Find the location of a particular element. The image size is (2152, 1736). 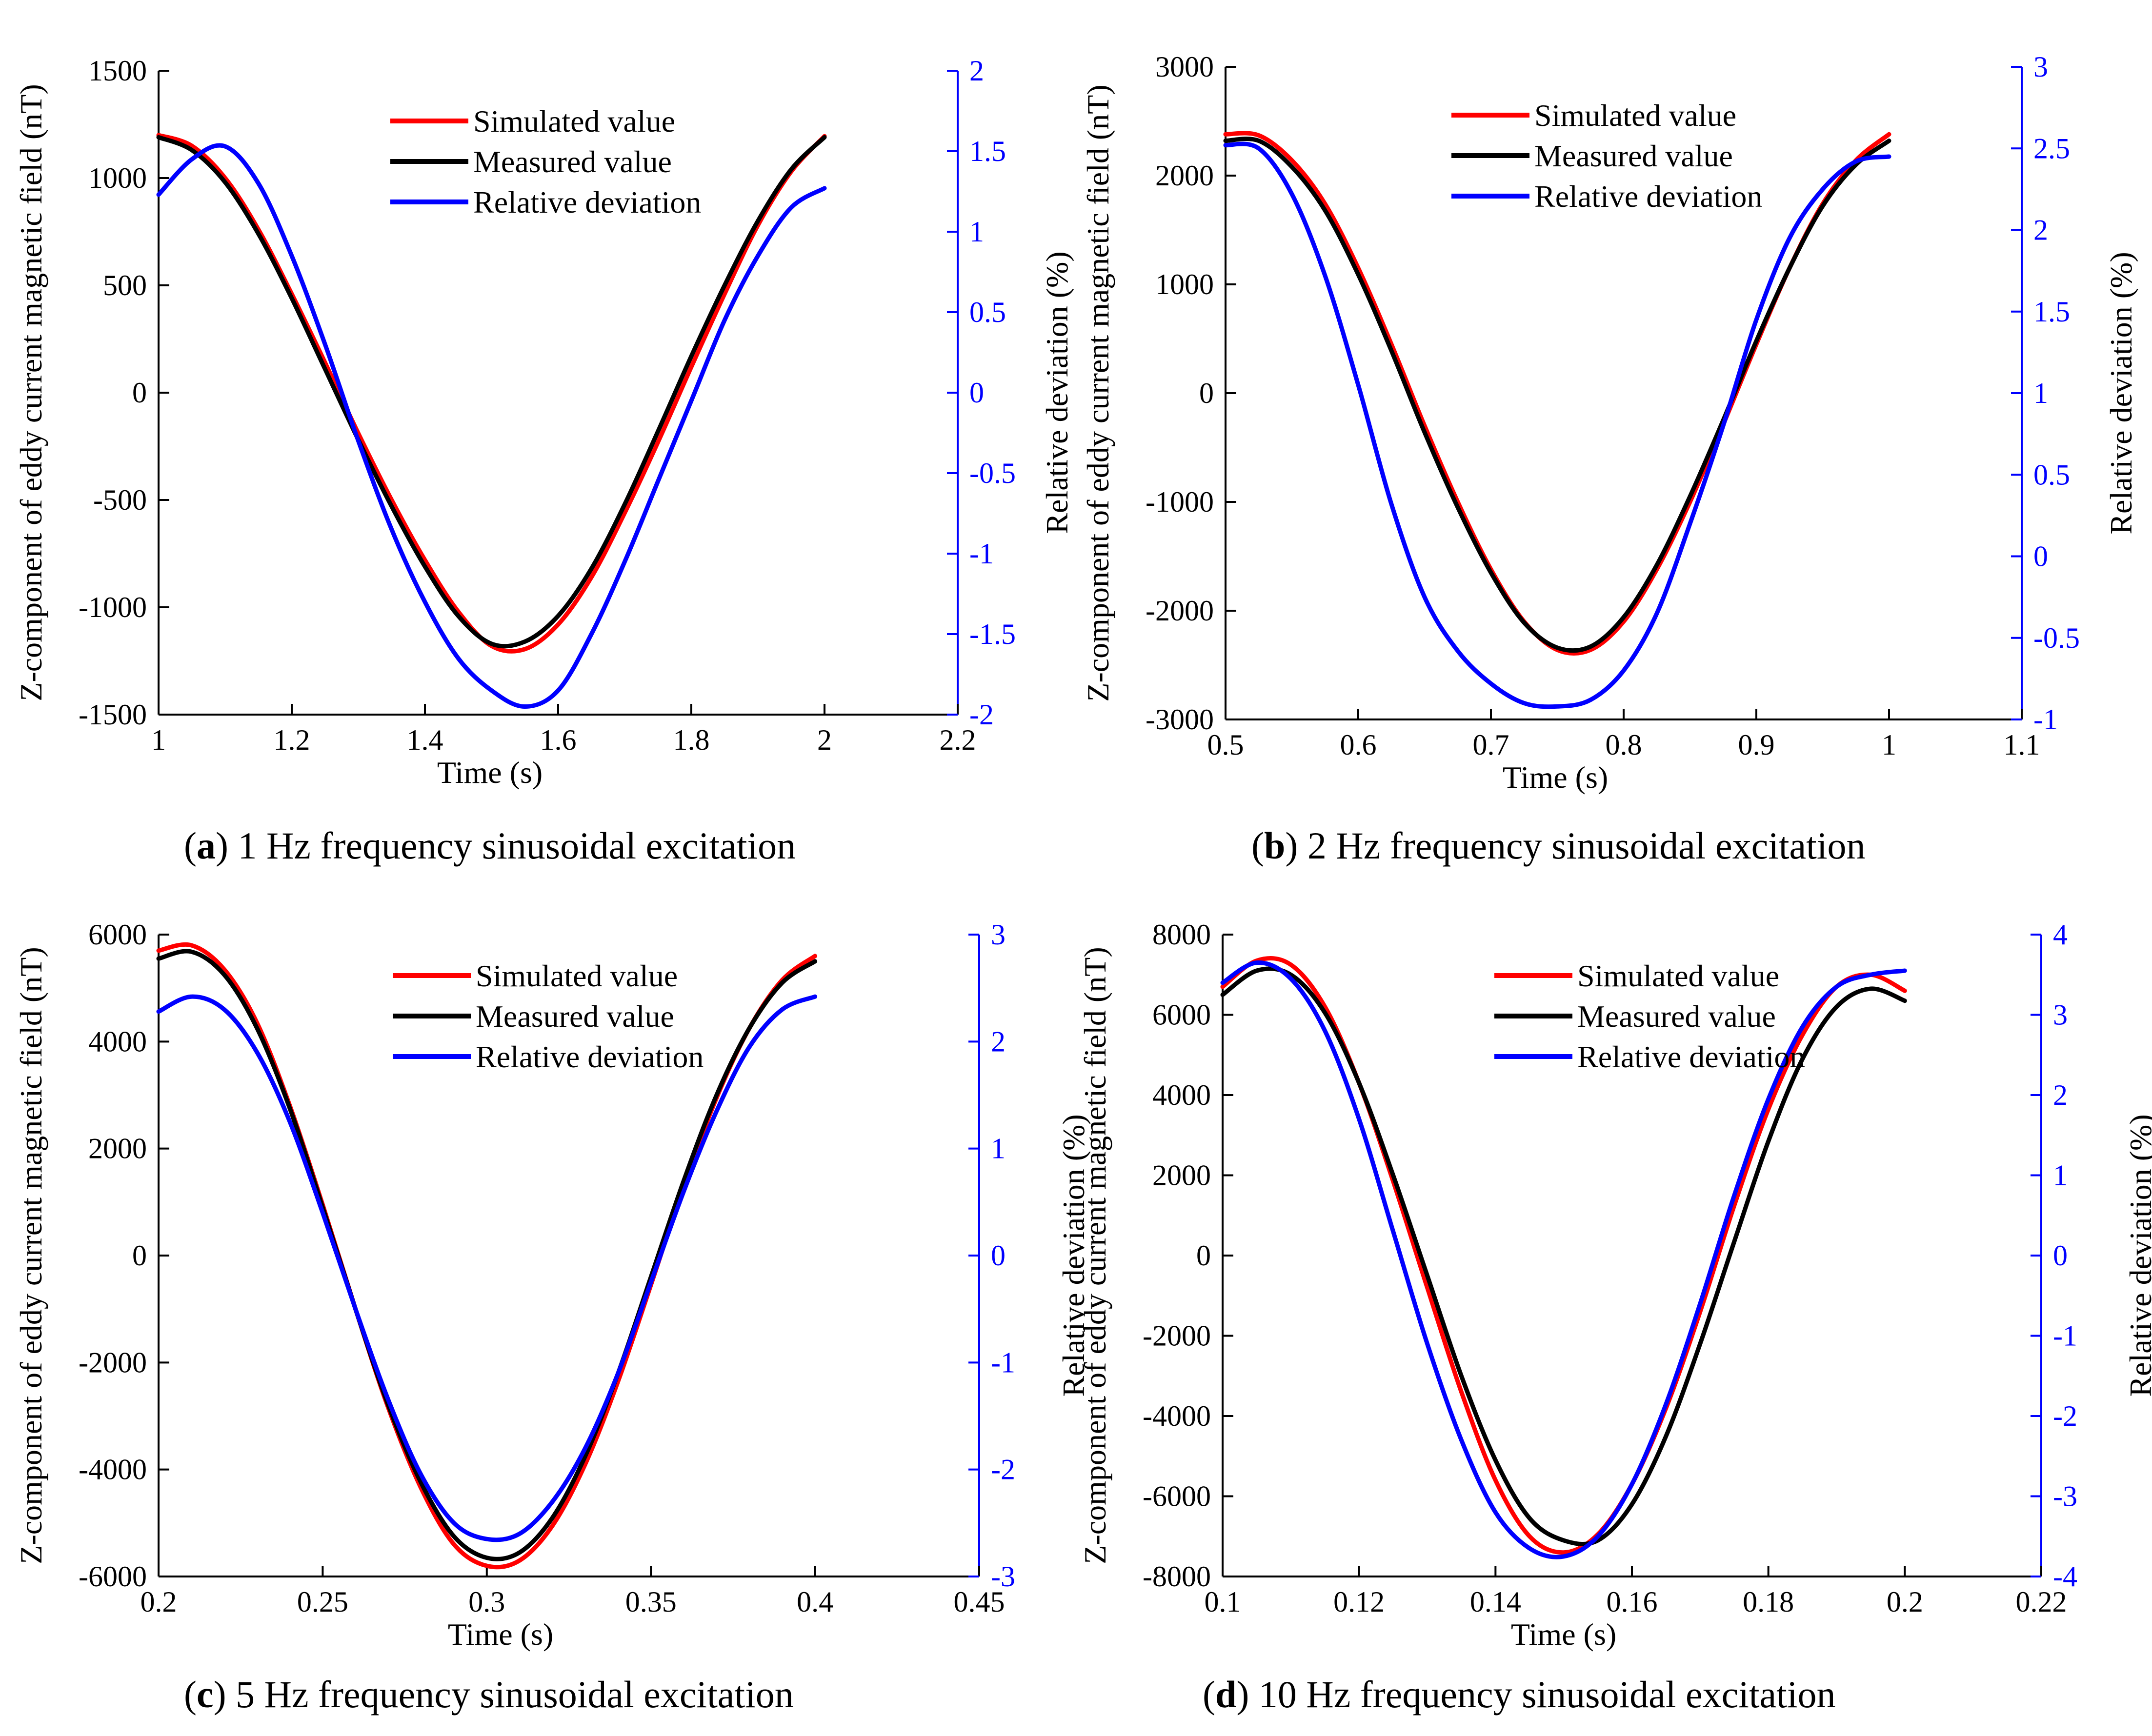

x-tick-label: 1.1 is located at coordinates (2022, 745).